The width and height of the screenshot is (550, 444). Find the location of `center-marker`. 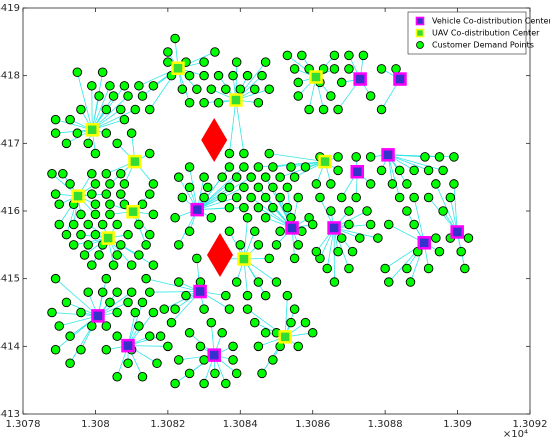

center-marker is located at coordinates (457, 232).